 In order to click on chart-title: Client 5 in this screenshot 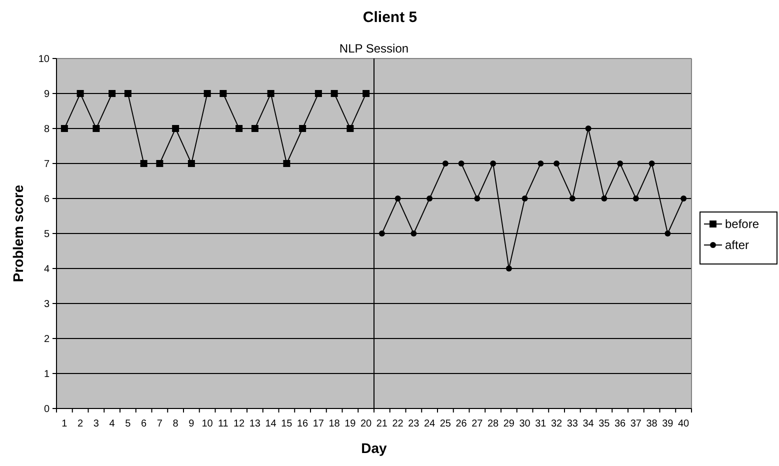, I will do `click(390, 17)`.